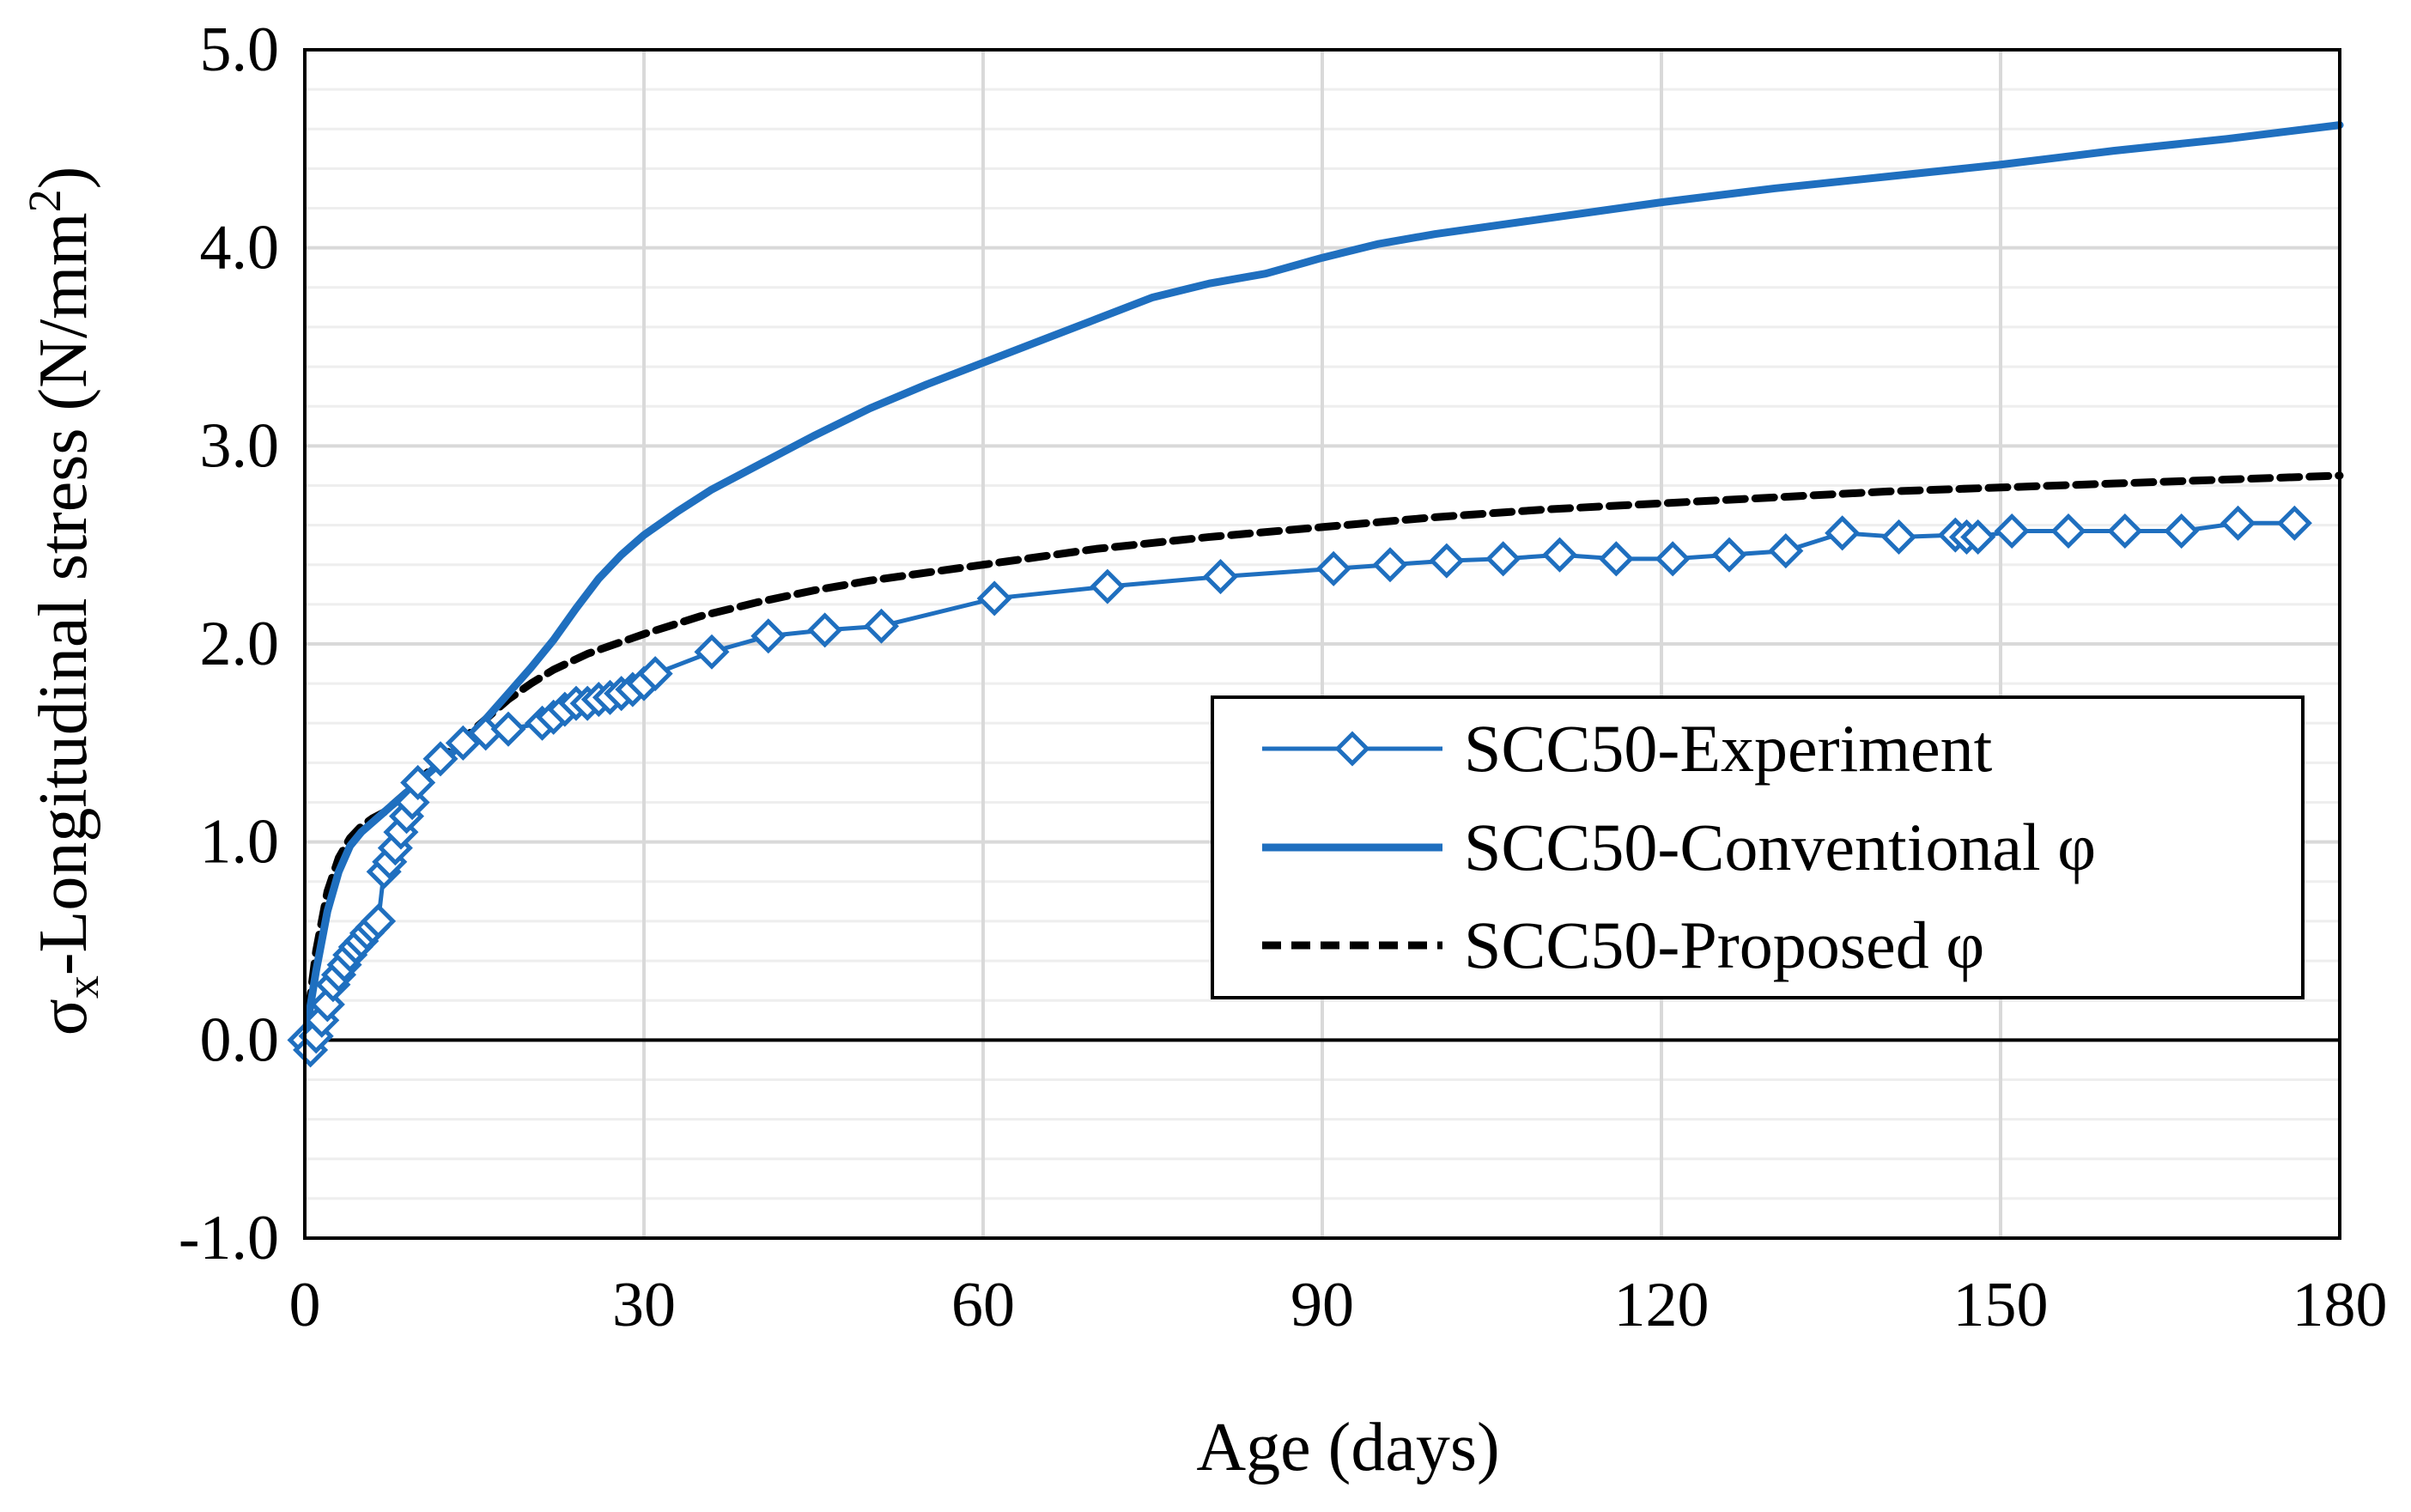  Describe the element at coordinates (2341, 1305) in the screenshot. I see `x-tick-label: 180` at that location.